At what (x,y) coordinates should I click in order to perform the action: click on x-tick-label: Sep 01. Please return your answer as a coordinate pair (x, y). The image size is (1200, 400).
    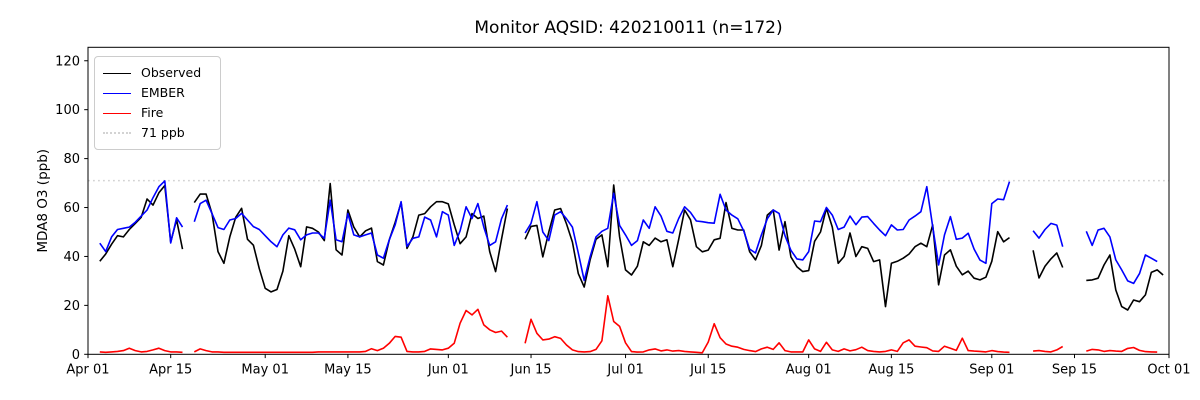
    Looking at the image, I should click on (991, 369).